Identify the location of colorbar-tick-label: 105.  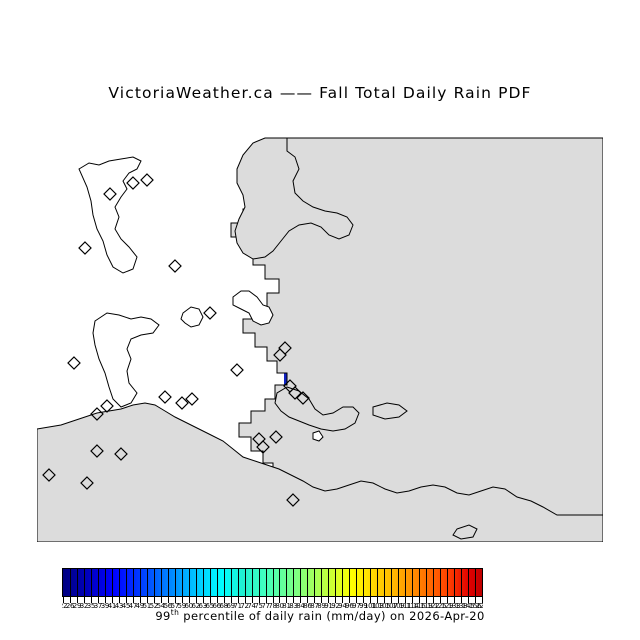
(384, 606).